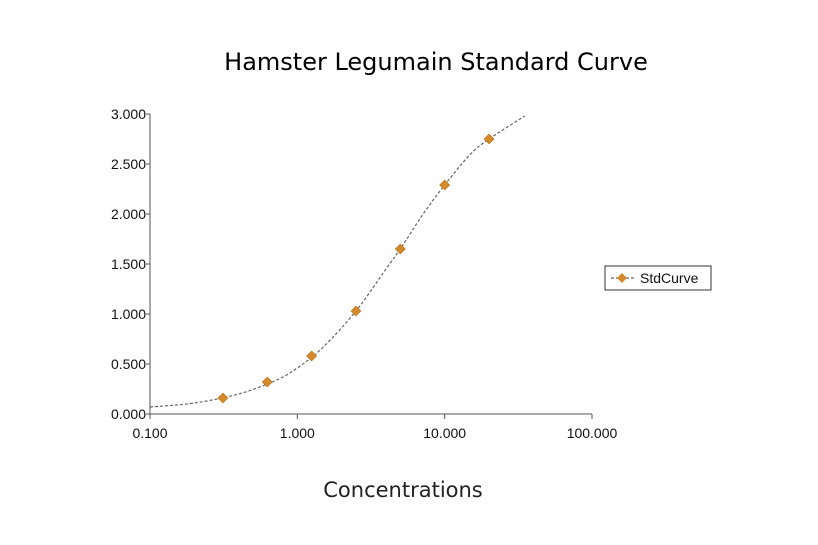 This screenshot has height=545, width=818. What do you see at coordinates (149, 433) in the screenshot?
I see `x-tick-label: 0.100` at bounding box center [149, 433].